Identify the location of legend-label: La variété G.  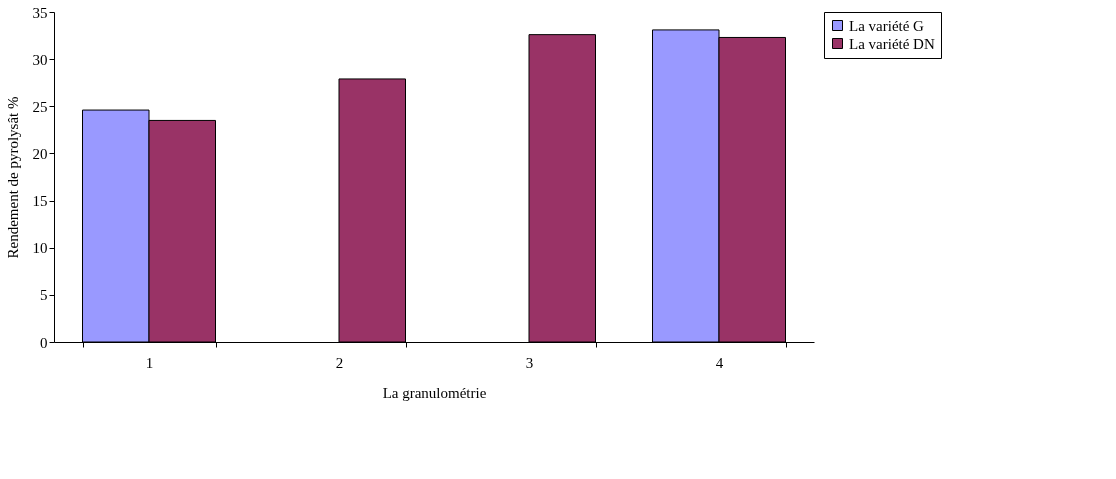
(887, 25).